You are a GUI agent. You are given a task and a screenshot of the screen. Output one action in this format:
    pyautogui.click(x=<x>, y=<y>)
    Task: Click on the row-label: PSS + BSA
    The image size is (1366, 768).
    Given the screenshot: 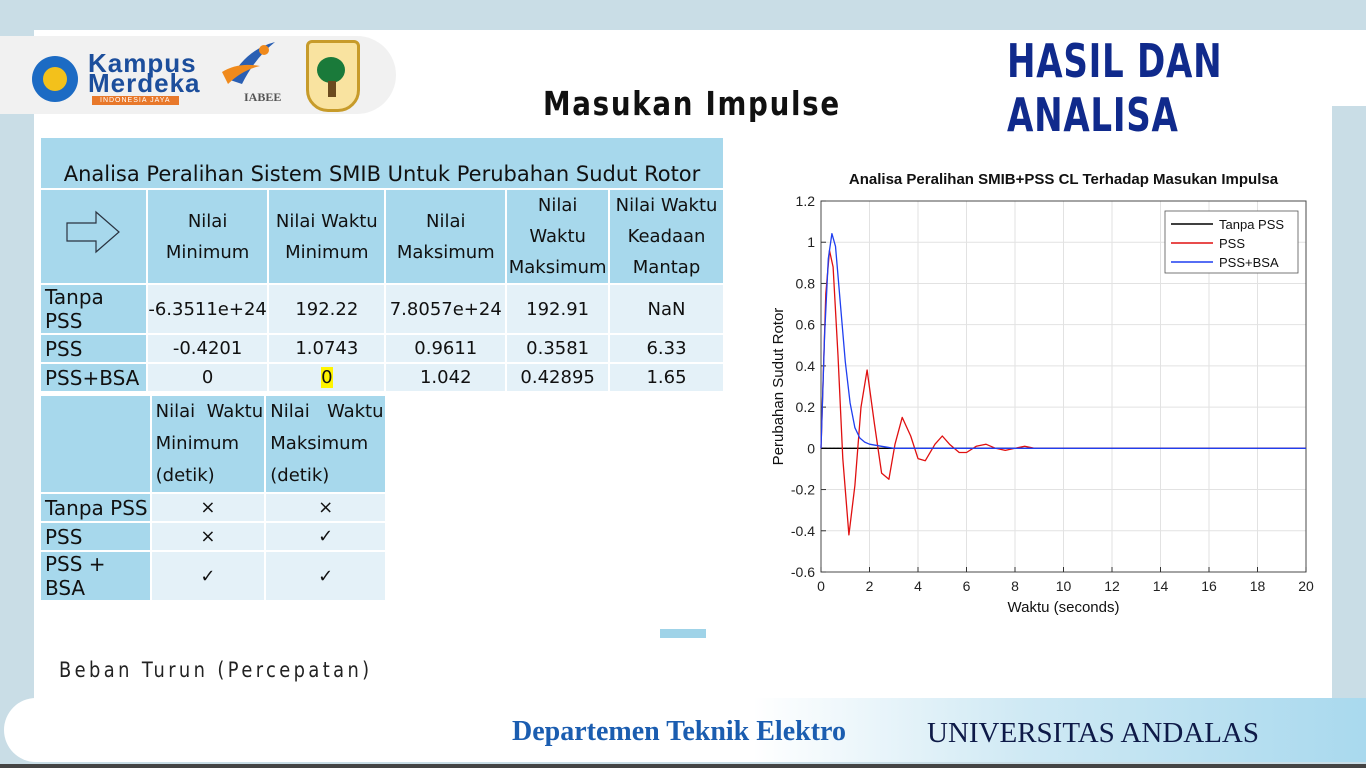 What is the action you would take?
    pyautogui.click(x=95, y=576)
    